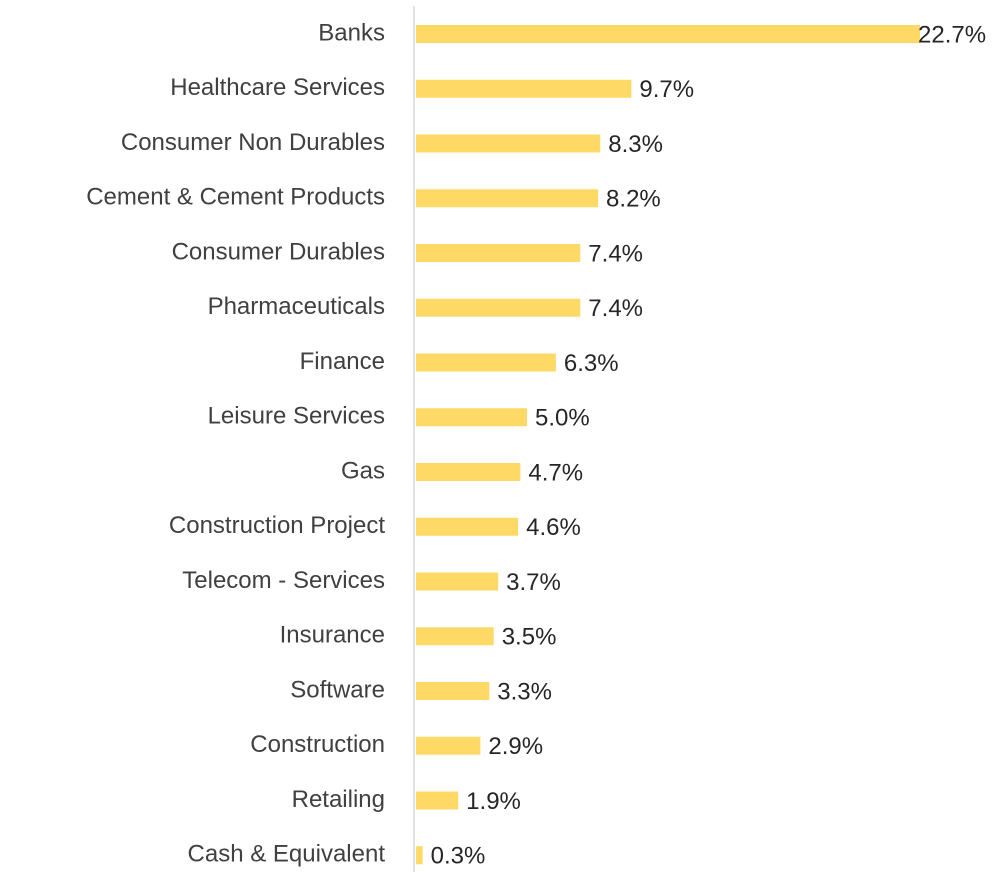 This screenshot has width=997, height=872. What do you see at coordinates (317, 744) in the screenshot?
I see `category-label: Construction` at bounding box center [317, 744].